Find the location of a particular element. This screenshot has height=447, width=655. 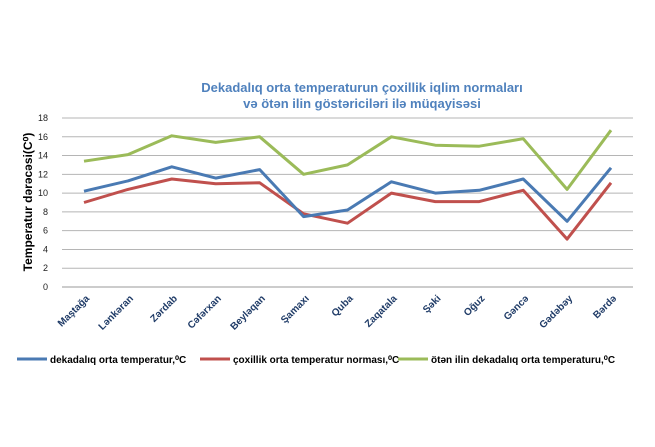

y-tick-label: 2 is located at coordinates (45, 268).